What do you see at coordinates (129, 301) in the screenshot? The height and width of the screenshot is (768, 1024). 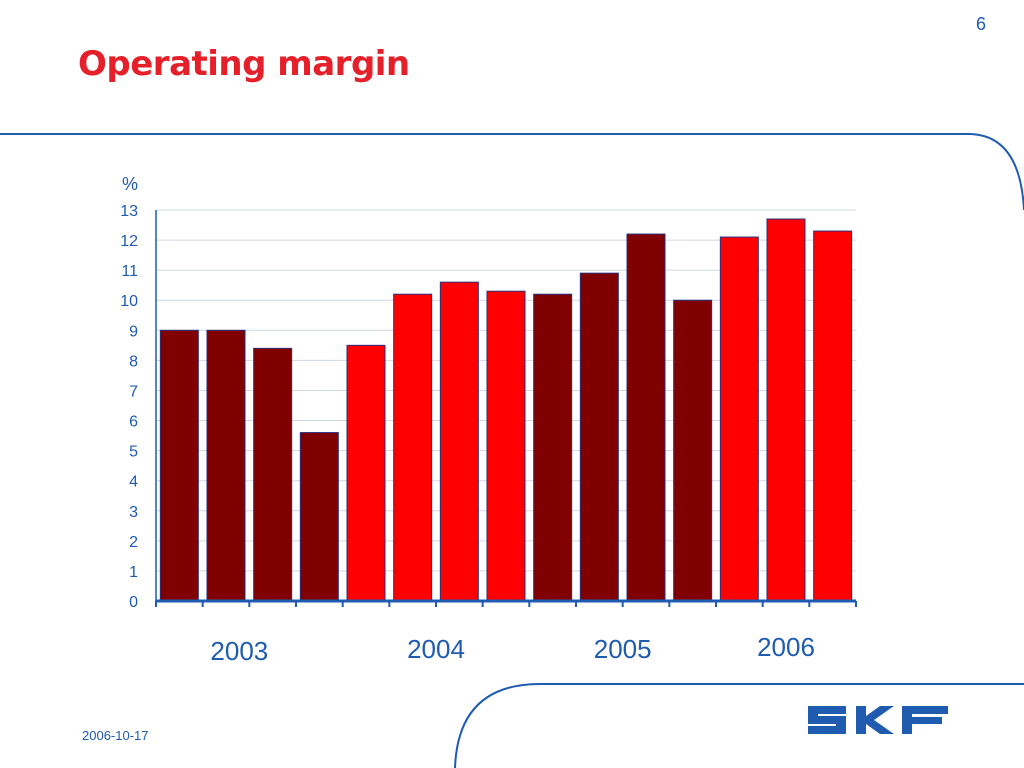 I see `y-tick-label: 10` at bounding box center [129, 301].